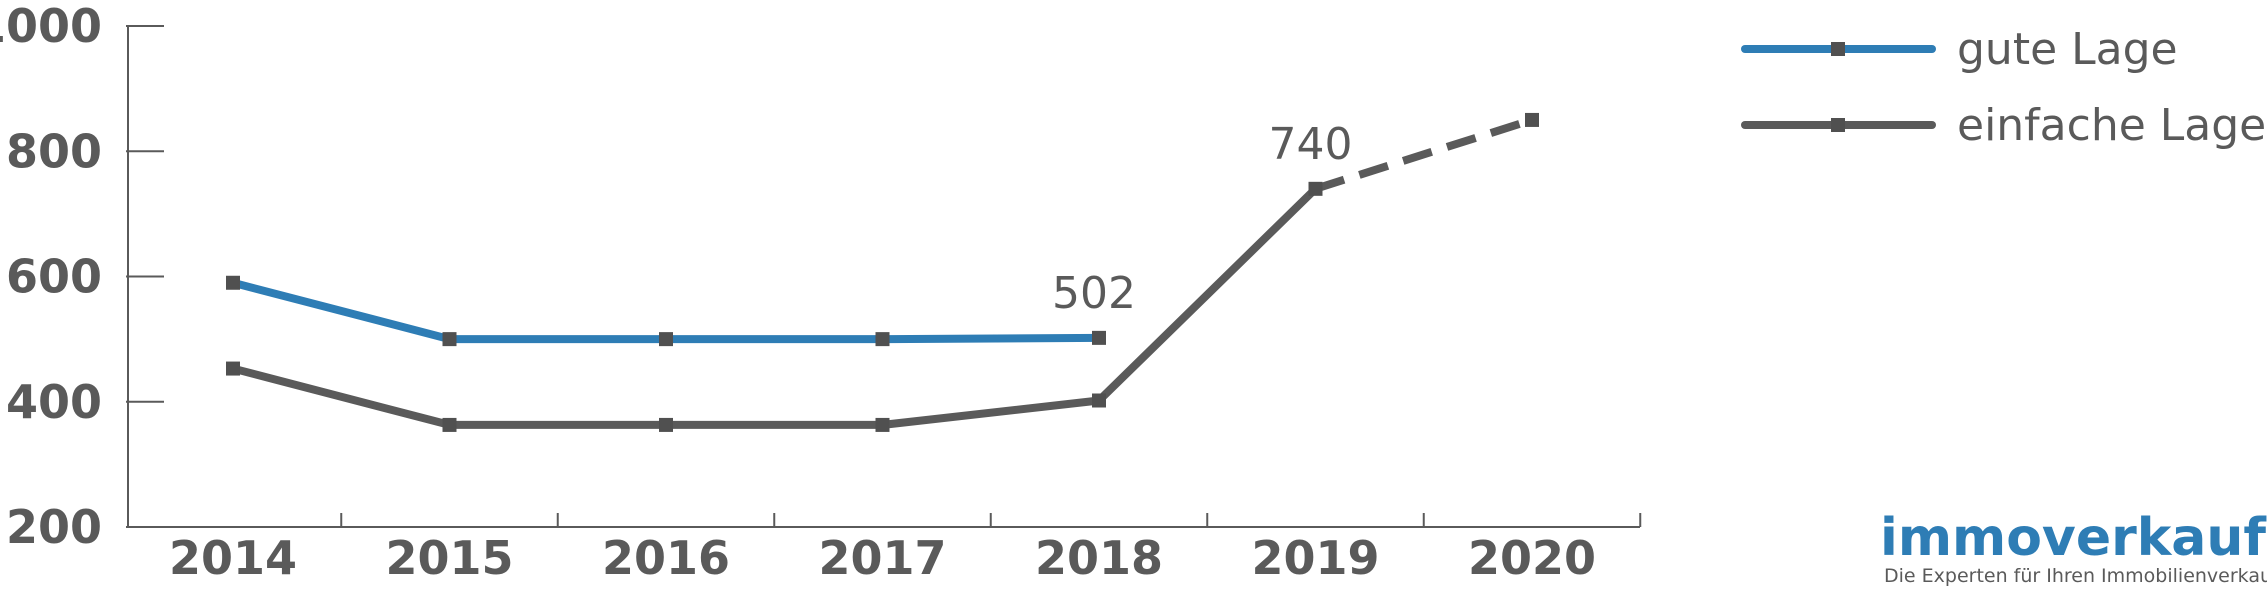  Describe the element at coordinates (1311, 144) in the screenshot. I see `data-label: 740` at that location.